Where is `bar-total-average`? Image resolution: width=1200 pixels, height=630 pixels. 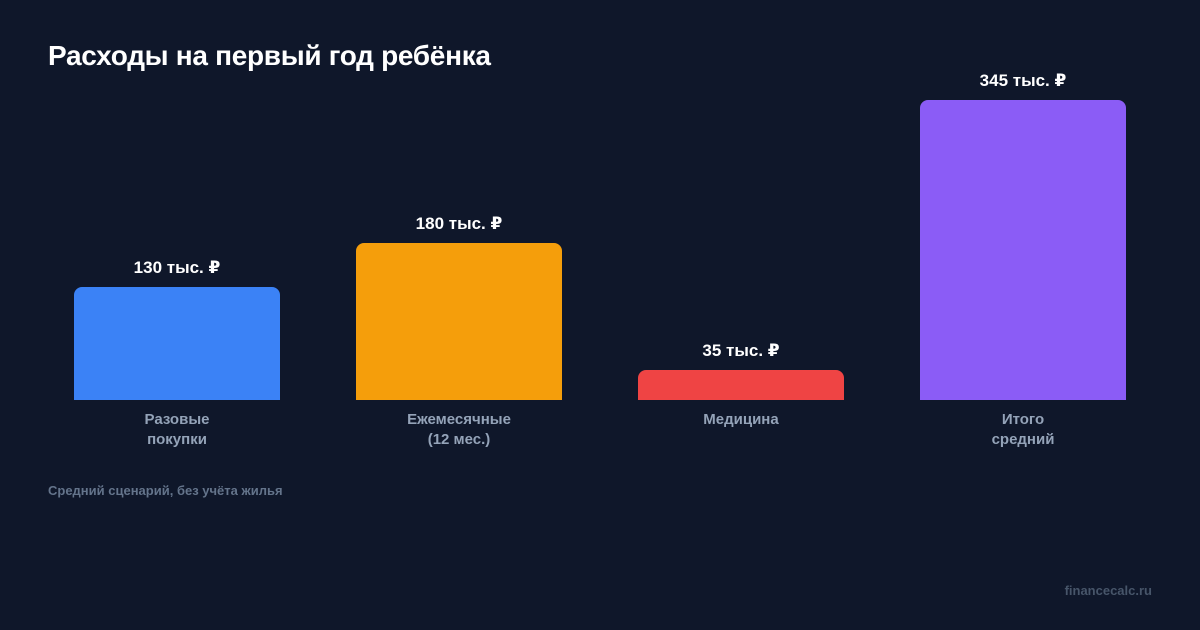 bar-total-average is located at coordinates (1023, 250).